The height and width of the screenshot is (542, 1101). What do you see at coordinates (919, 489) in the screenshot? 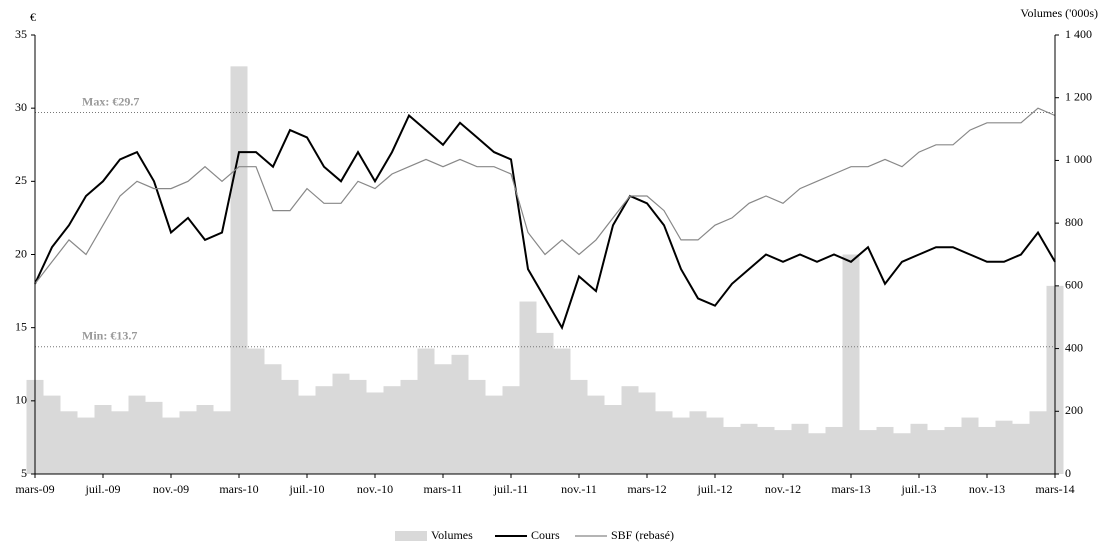
I see `x-tick-label: juil.-13` at bounding box center [919, 489].